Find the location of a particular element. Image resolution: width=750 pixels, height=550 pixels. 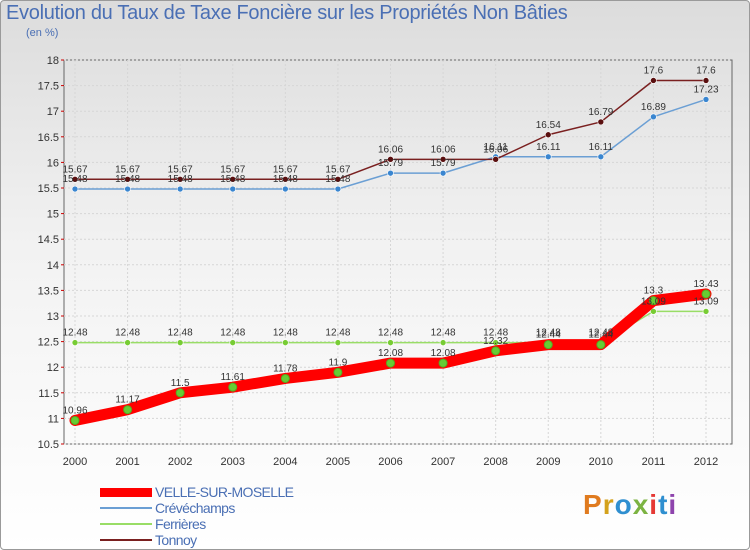

legend-label-tonnoy: Tonnoy is located at coordinates (176, 540).